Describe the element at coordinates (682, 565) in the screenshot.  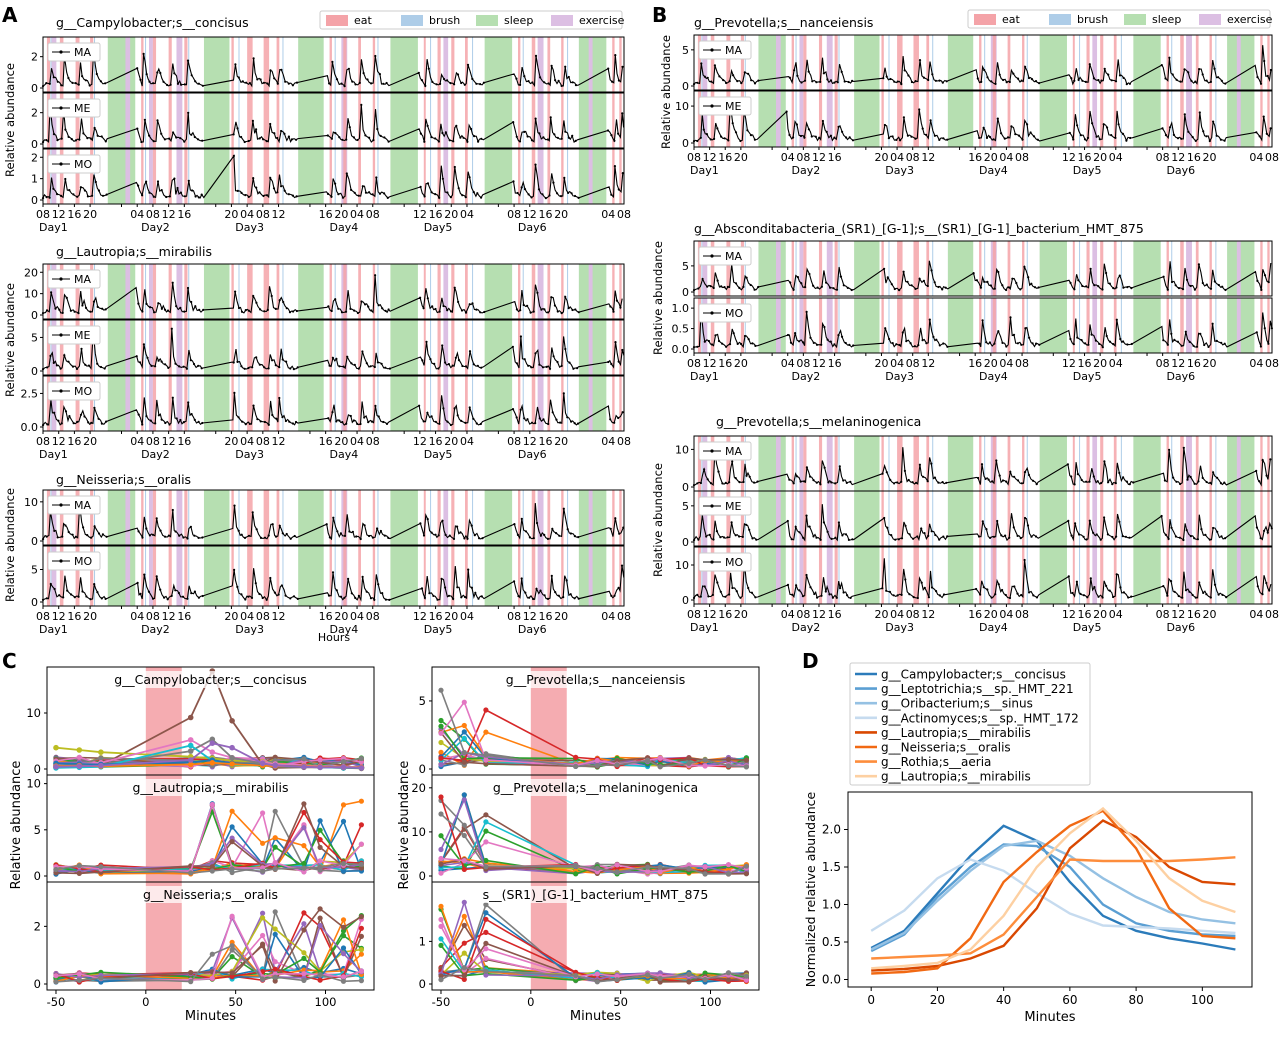
I see `y-tick-label: 10` at that location.